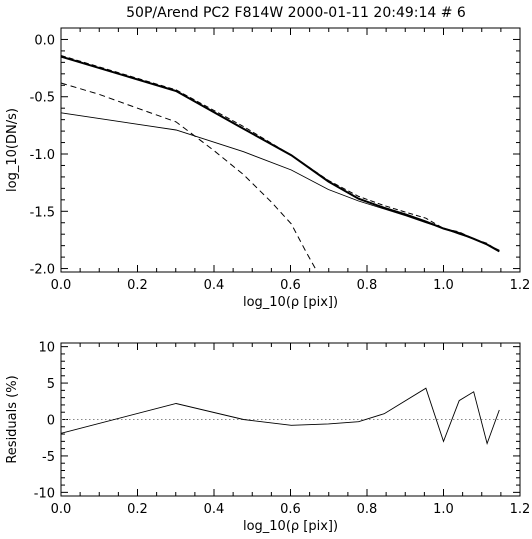  What do you see at coordinates (42, 155) in the screenshot?
I see `y-tick-label: -1.0` at bounding box center [42, 155].